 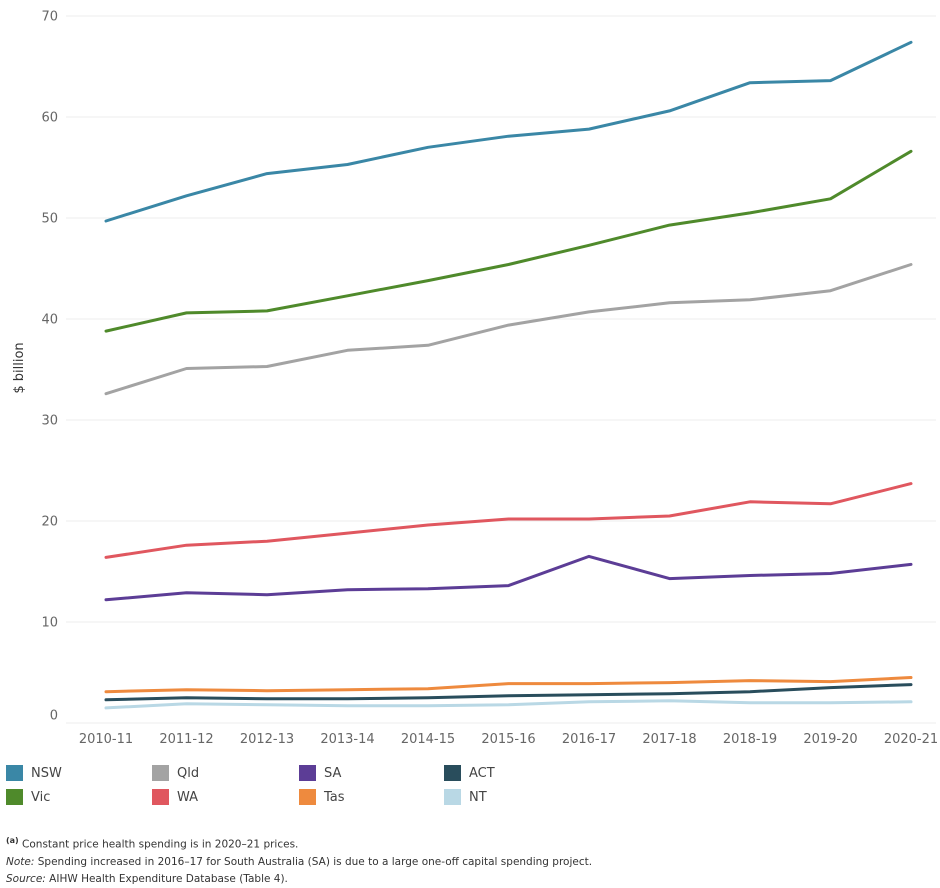 What do you see at coordinates (428, 739) in the screenshot?
I see `x-tick-label: 2014-15` at bounding box center [428, 739].